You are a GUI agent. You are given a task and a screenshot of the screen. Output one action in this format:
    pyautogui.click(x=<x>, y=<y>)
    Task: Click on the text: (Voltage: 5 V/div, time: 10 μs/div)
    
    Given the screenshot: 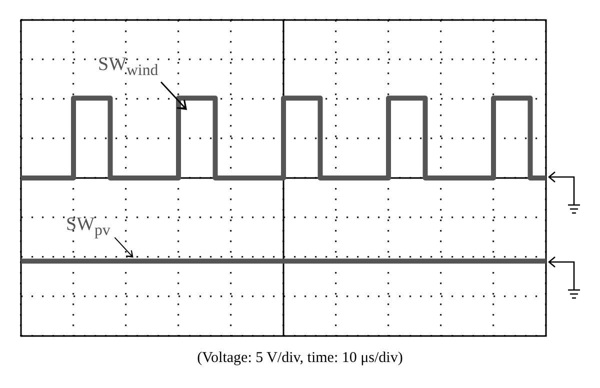 What is the action you would take?
    pyautogui.click(x=300, y=358)
    